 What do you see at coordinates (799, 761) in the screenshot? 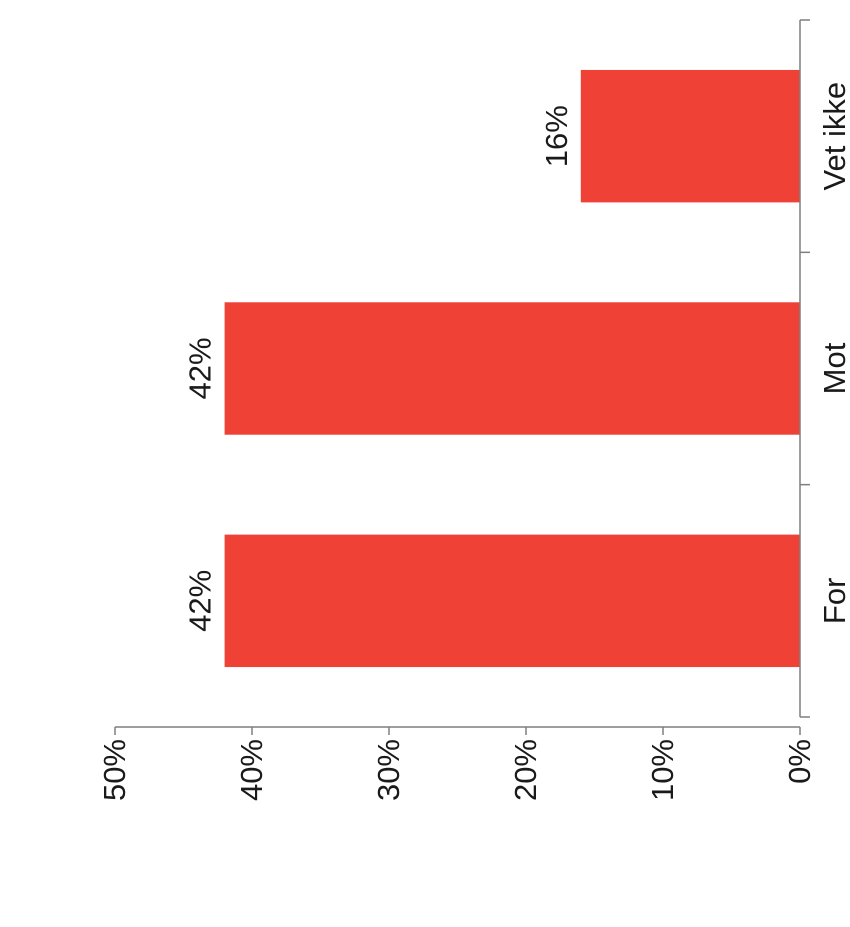
I see `value-tick-label-0: 0%` at bounding box center [799, 761].